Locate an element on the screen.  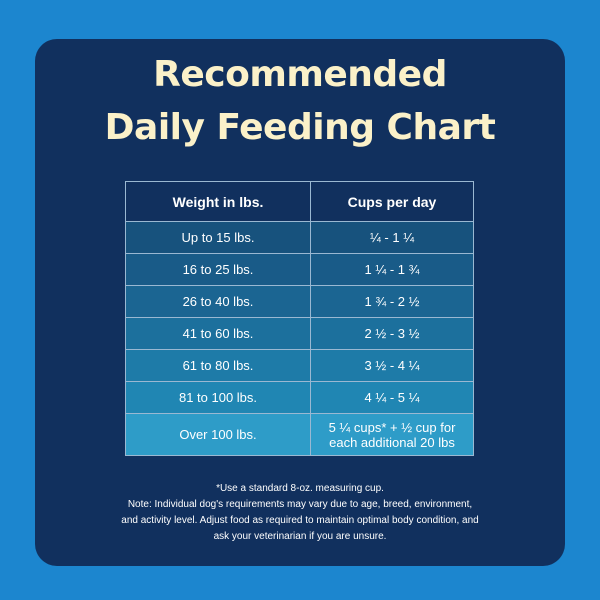
weight-cell: Up to 15 lbs. is located at coordinates (218, 237).